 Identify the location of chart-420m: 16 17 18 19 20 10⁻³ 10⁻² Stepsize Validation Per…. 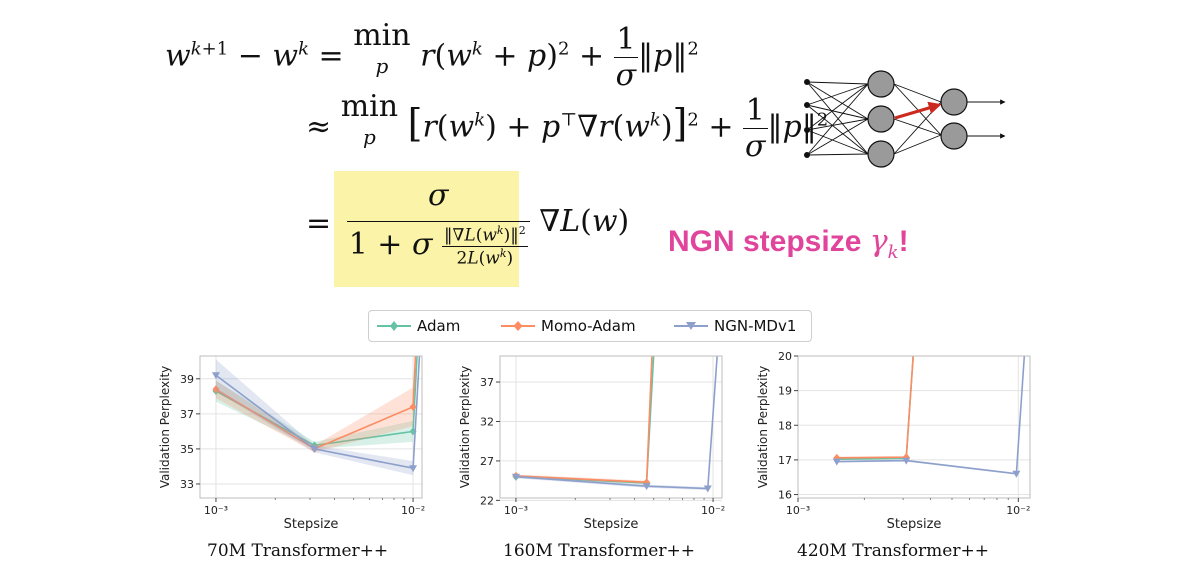
(893, 441).